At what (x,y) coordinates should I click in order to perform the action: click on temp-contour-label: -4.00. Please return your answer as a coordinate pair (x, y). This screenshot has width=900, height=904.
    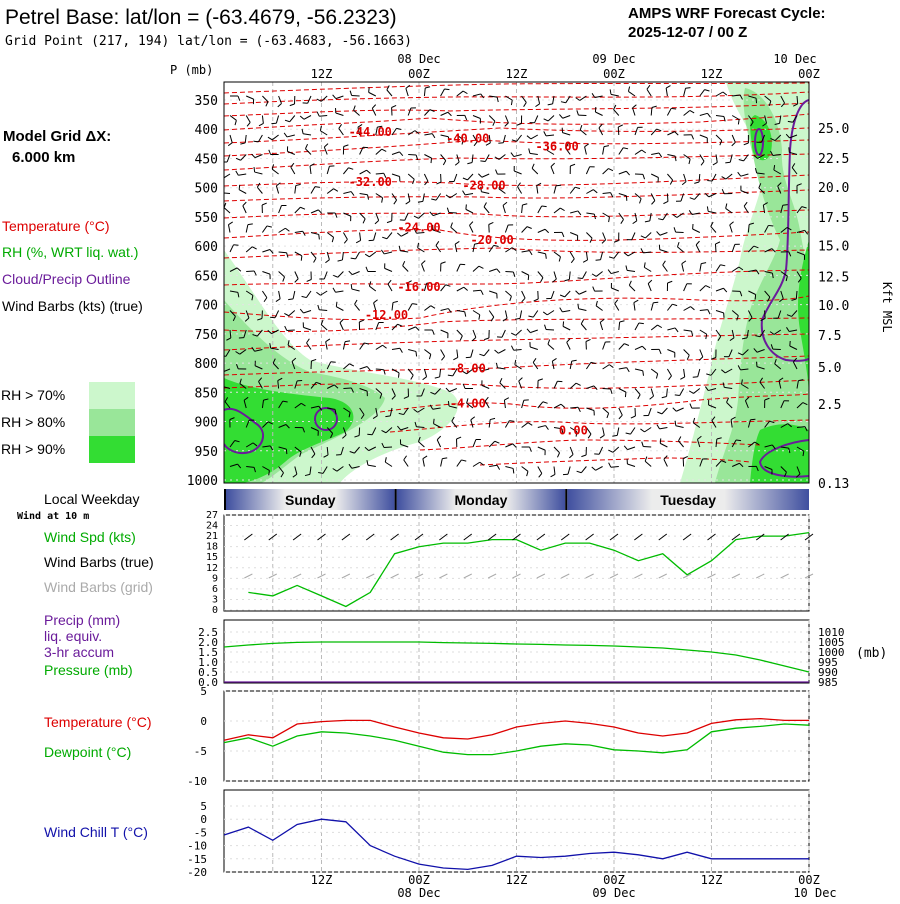
    Looking at the image, I should click on (468, 404).